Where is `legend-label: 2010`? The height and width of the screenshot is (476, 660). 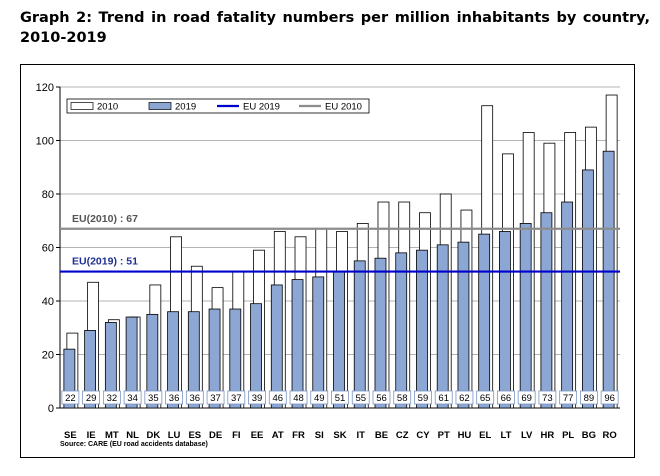
legend-label: 2010 is located at coordinates (107, 107).